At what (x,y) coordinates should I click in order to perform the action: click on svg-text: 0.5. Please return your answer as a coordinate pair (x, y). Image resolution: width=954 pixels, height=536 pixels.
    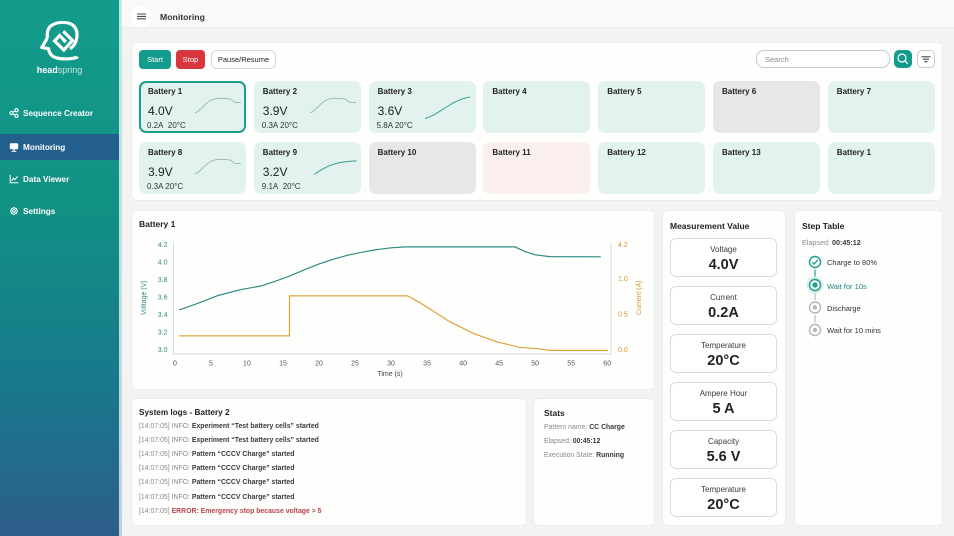
    Looking at the image, I should click on (623, 315).